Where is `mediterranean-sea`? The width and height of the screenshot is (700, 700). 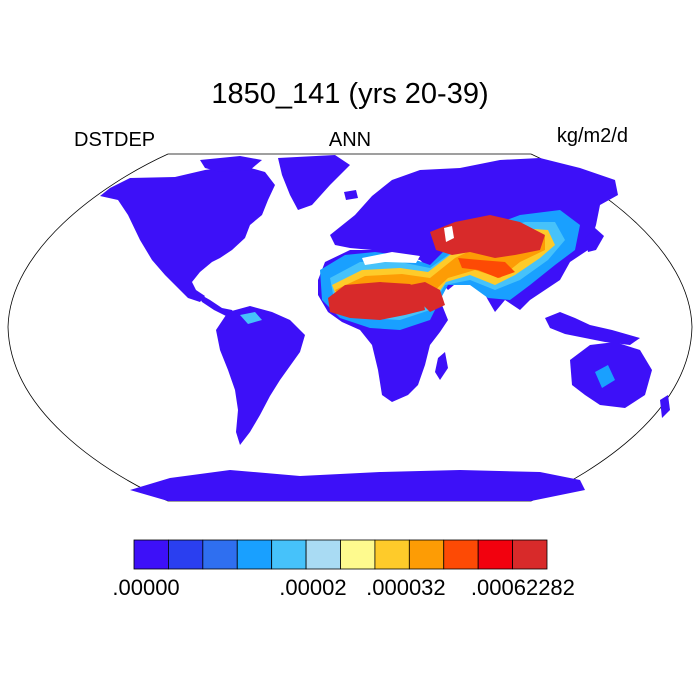
mediterranean-sea is located at coordinates (391, 258).